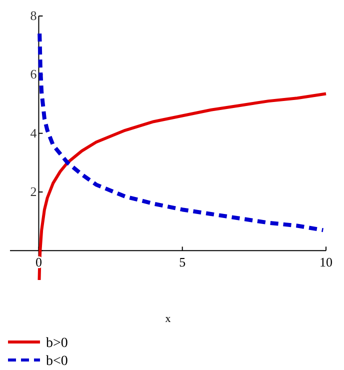 The height and width of the screenshot is (370, 344). What do you see at coordinates (34, 132) in the screenshot?
I see `y-tick-label: 4` at bounding box center [34, 132].